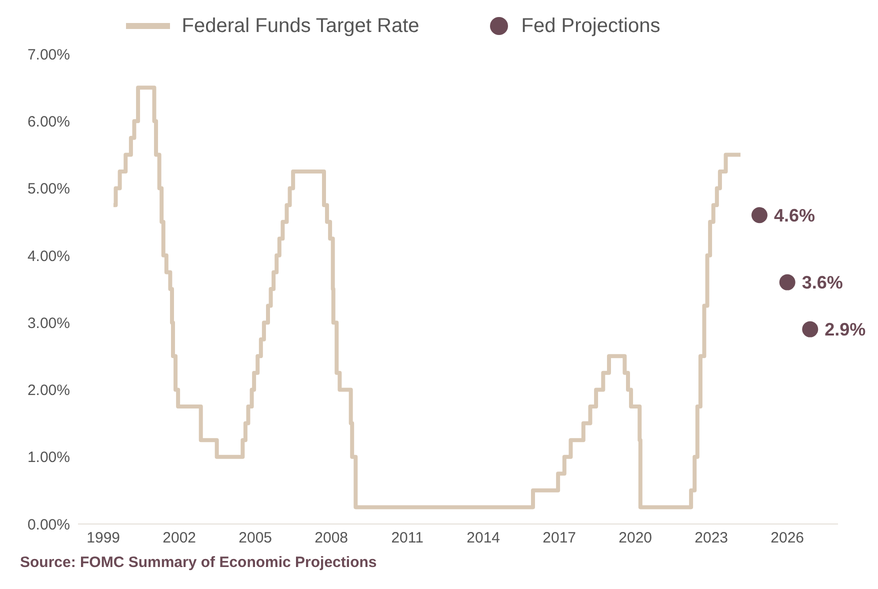  What do you see at coordinates (795, 216) in the screenshot?
I see `data-label: 4.6%` at bounding box center [795, 216].